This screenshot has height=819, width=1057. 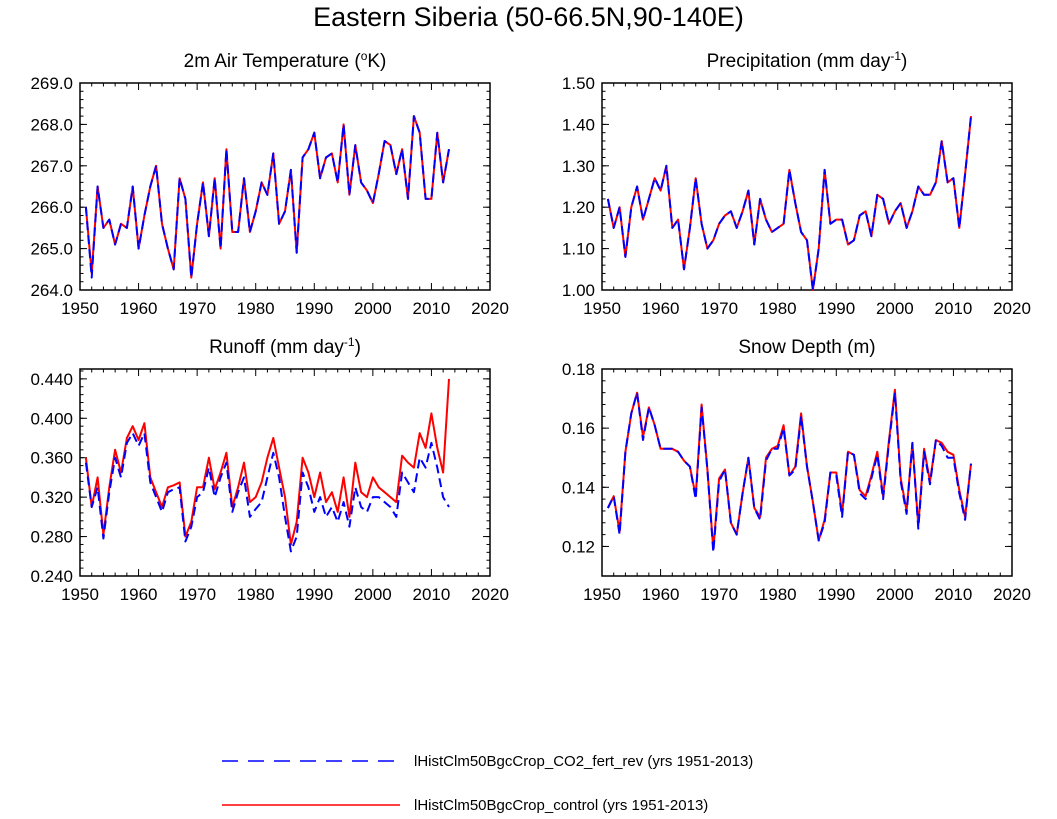 What do you see at coordinates (51, 418) in the screenshot?
I see `y-tick-label: 0.400` at bounding box center [51, 418].